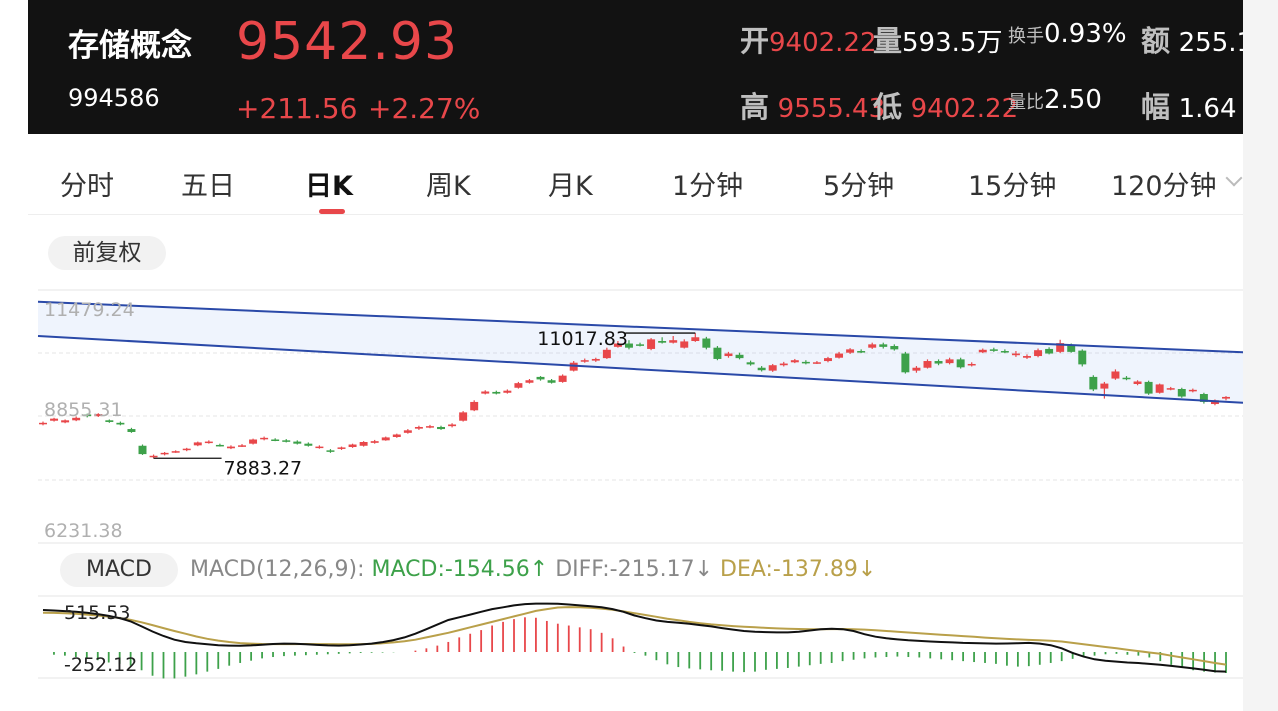 The height and width of the screenshot is (711, 1278). I want to click on channel-band, so click(640, 352).